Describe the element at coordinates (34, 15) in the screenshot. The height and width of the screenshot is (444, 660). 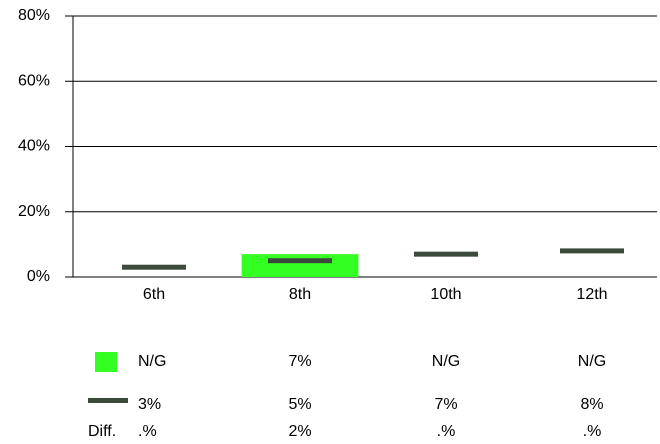
I see `y-tick-label: 80%` at that location.